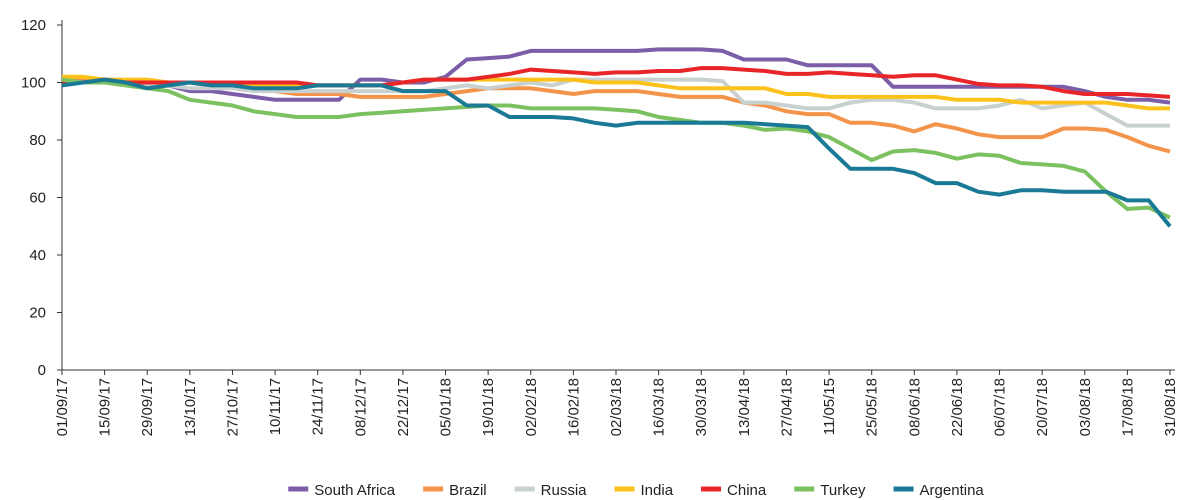 The image size is (1177, 500). I want to click on x-tick-label: 03/08/18, so click(1085, 407).